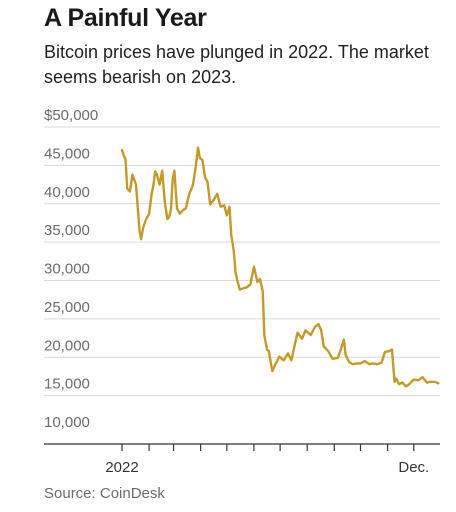 This screenshot has width=456, height=512. I want to click on x-axis: 2022 Dec., so click(242, 459).